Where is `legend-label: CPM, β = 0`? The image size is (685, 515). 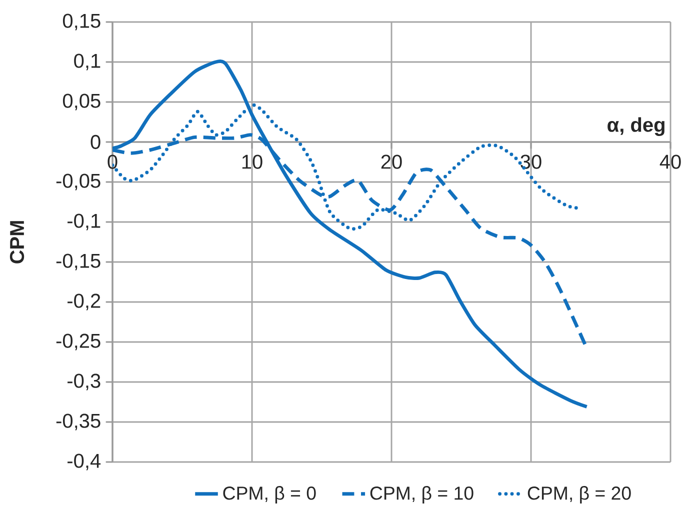 legend-label: CPM, β = 0 is located at coordinates (269, 495).